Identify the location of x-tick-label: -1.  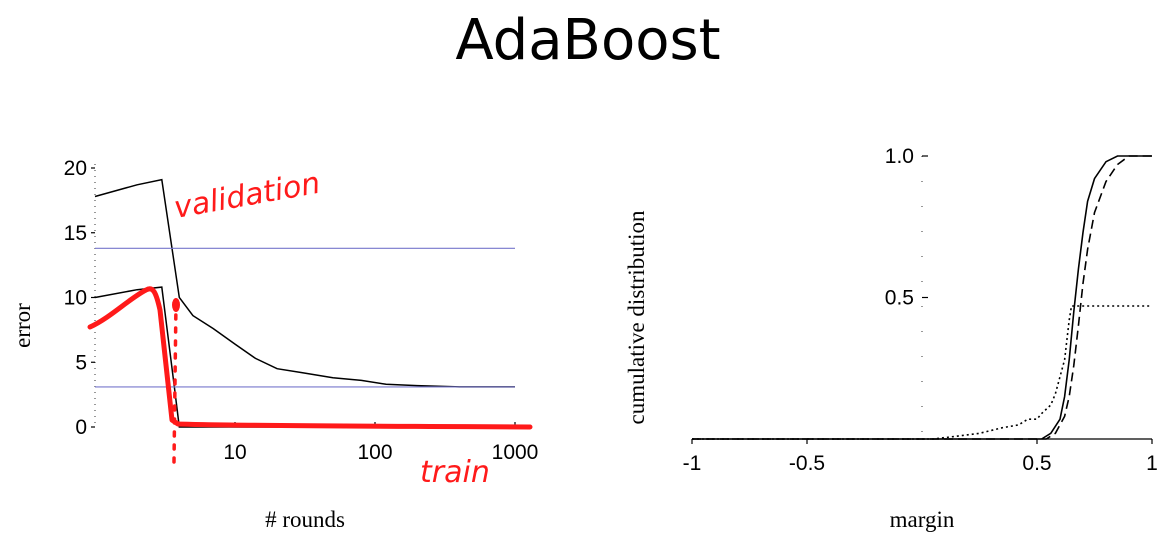
(692, 463).